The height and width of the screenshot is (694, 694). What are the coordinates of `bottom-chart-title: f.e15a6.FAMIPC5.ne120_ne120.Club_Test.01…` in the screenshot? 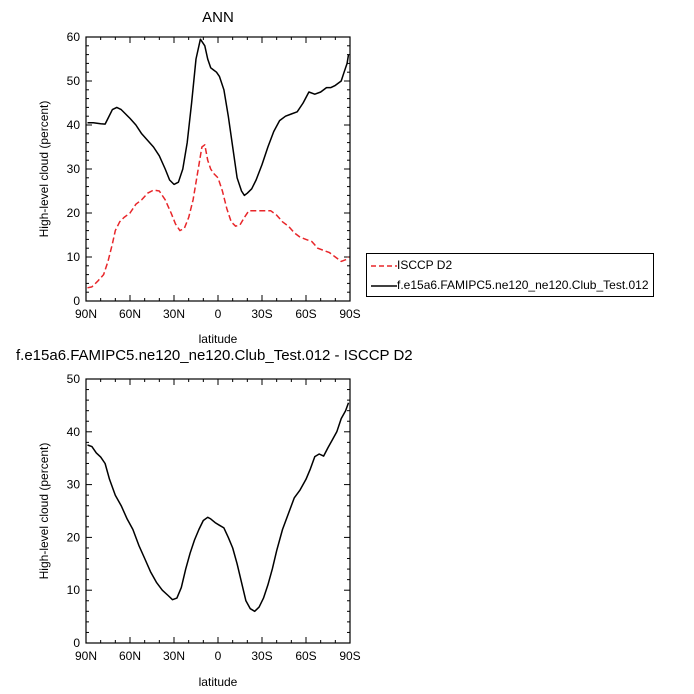 It's located at (214, 355).